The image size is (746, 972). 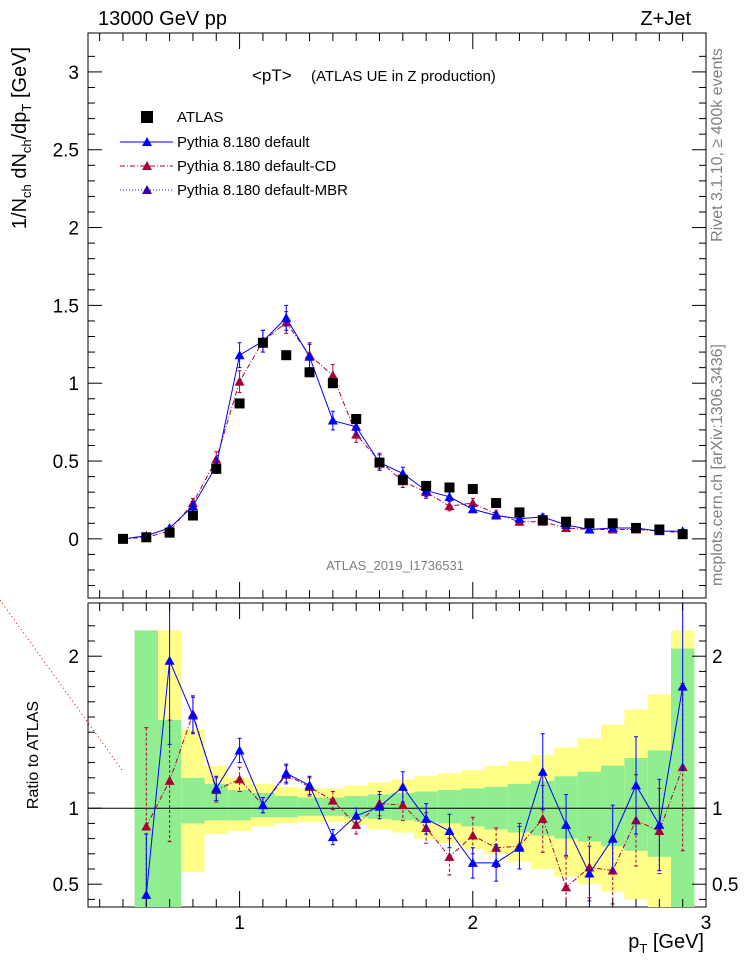 What do you see at coordinates (243, 142) in the screenshot?
I see `legend-label-default: Pythia 8.180 default` at bounding box center [243, 142].